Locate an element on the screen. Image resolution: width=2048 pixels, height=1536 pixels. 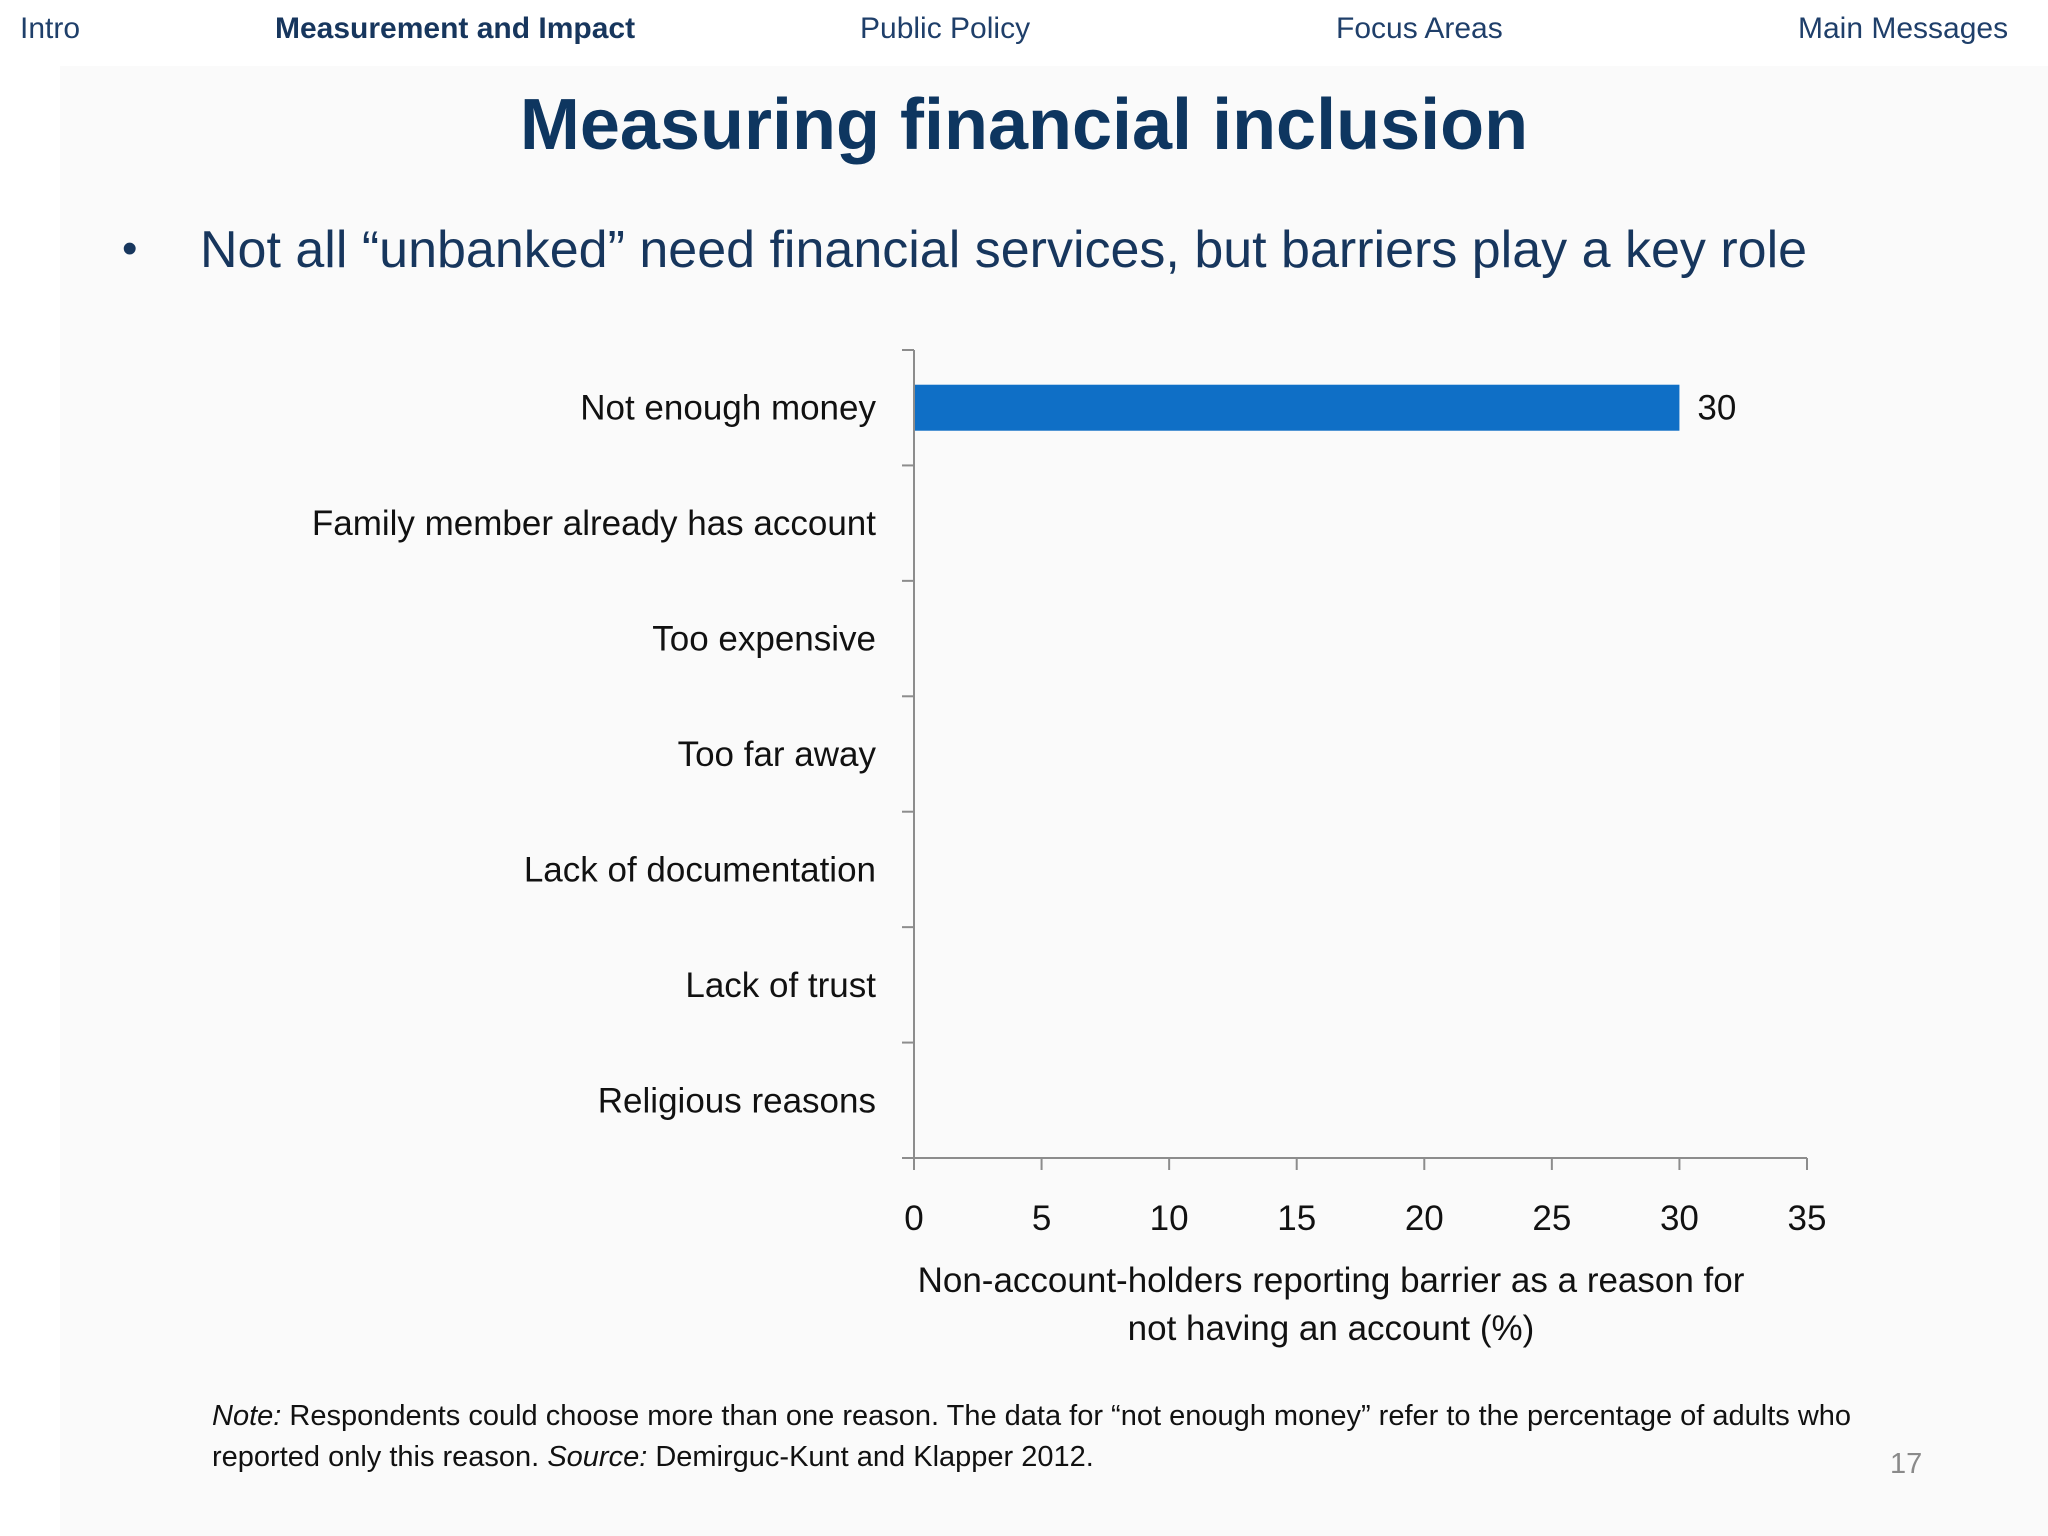
x-tick-label: 25 is located at coordinates (1551, 1218).